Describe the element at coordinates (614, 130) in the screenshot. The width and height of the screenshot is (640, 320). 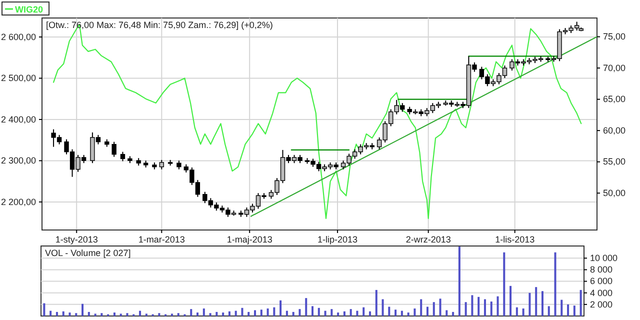
I see `y2-tick-label: 60,00` at that location.